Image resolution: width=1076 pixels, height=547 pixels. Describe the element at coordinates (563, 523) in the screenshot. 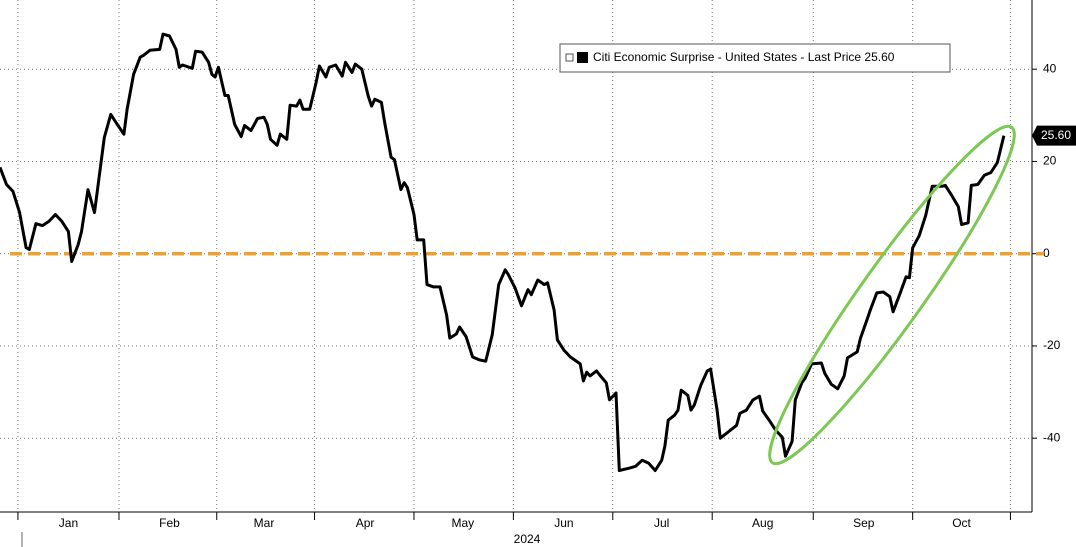

I see `x-tick-label: Jun` at that location.